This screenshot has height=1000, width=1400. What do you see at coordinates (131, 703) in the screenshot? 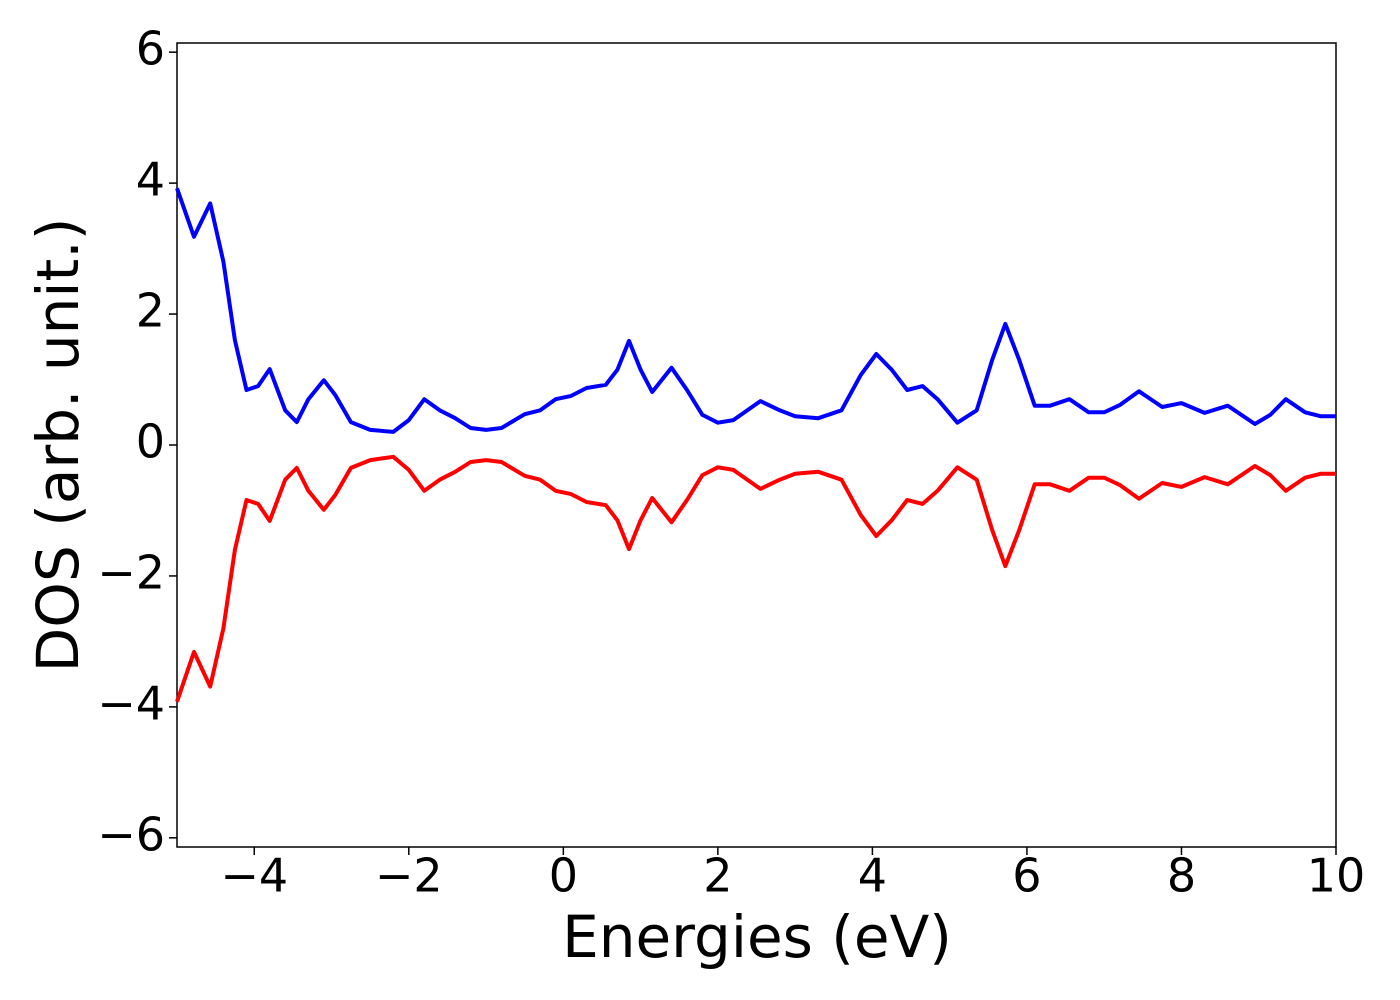
I see `y-tick-label: −4` at bounding box center [131, 703].